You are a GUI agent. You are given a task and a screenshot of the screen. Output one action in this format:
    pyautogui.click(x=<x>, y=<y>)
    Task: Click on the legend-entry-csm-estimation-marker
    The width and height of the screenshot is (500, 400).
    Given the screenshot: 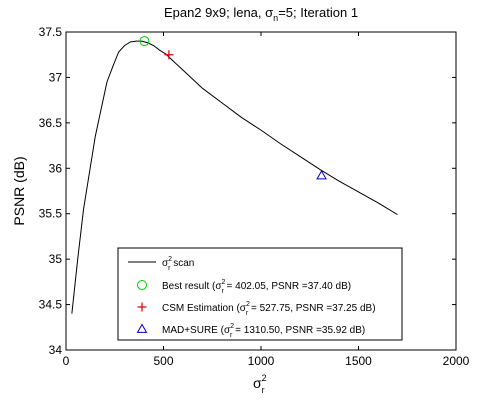 What is the action you would take?
    pyautogui.click(x=142, y=307)
    